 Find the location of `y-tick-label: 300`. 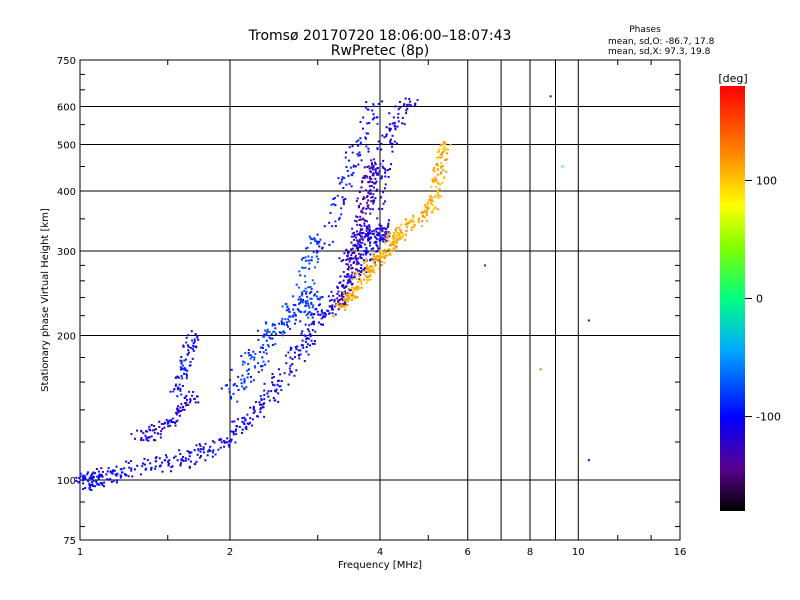

y-tick-label: 300 is located at coordinates (66, 252).